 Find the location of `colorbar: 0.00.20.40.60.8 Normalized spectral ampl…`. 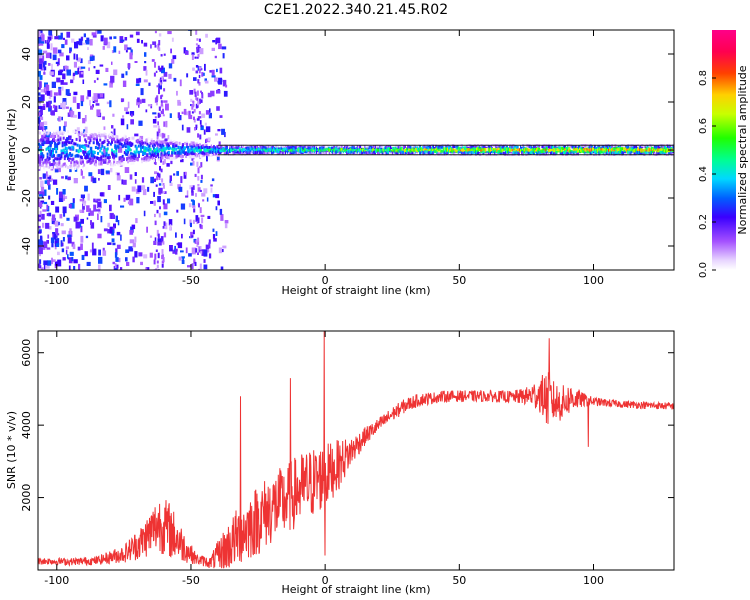

colorbar: 0.00.20.40.60.8 Normalized spectral ampl… is located at coordinates (723, 154).